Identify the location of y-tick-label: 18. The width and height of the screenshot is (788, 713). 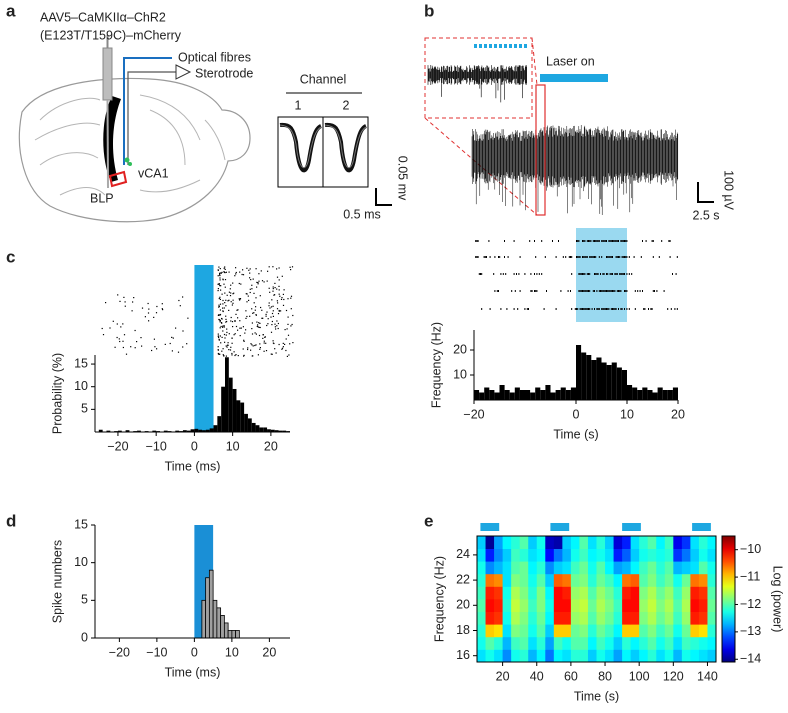
(463, 630).